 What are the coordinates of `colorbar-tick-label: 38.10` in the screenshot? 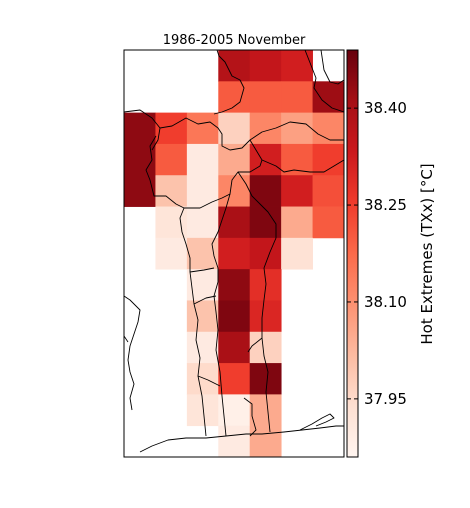 It's located at (385, 302).